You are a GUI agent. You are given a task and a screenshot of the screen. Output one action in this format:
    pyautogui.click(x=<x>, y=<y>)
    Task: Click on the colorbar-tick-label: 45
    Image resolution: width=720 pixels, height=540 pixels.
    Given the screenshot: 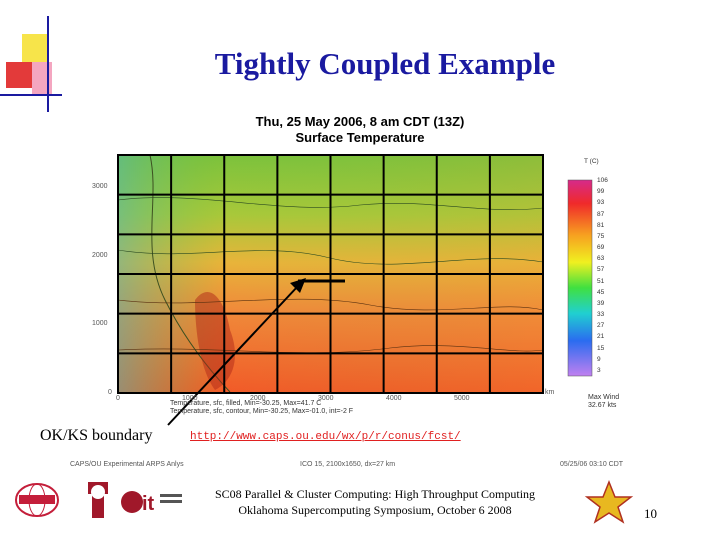 What is the action you would take?
    pyautogui.click(x=601, y=292)
    